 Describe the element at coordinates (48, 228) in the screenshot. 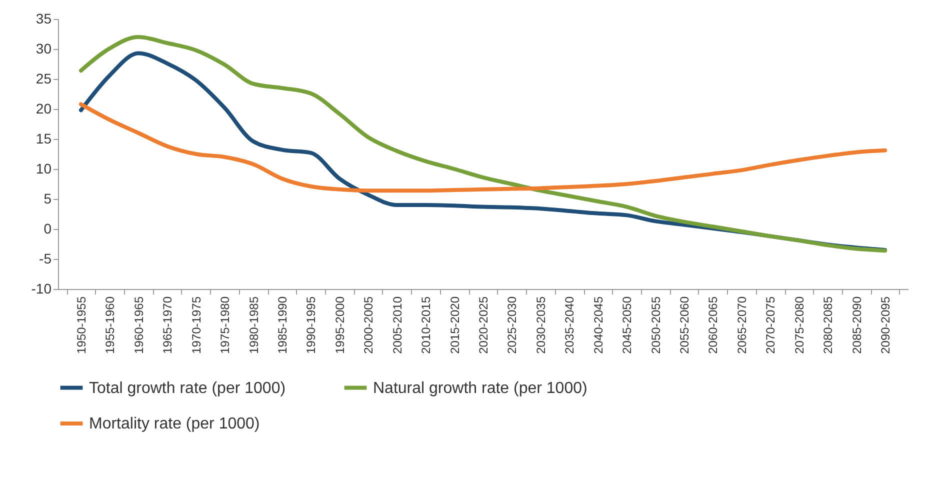

I see `y-tick-label: 0` at that location.